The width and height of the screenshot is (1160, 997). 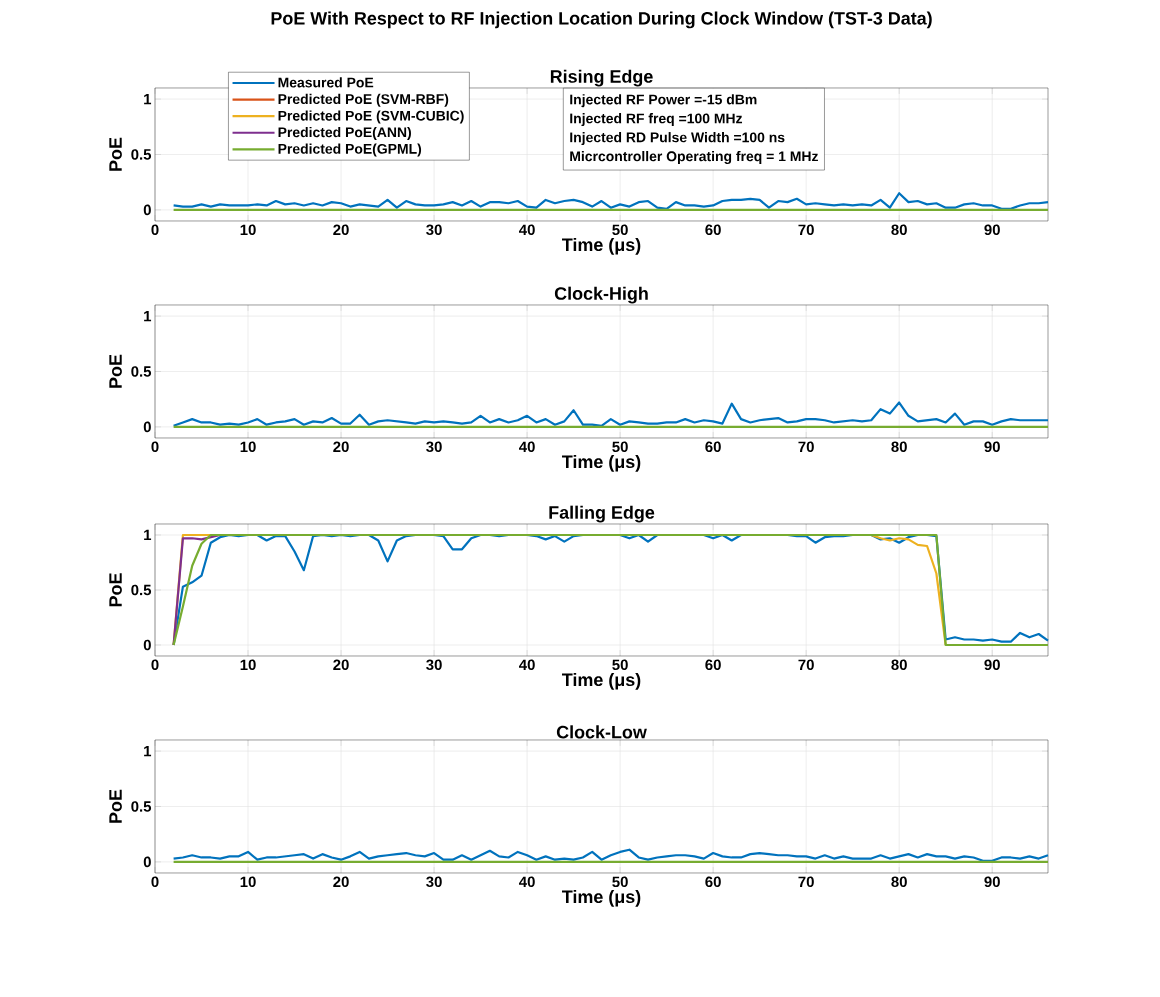 What do you see at coordinates (677, 139) in the screenshot?
I see `annotation: Injected RD Pulse Width =100 ns` at bounding box center [677, 139].